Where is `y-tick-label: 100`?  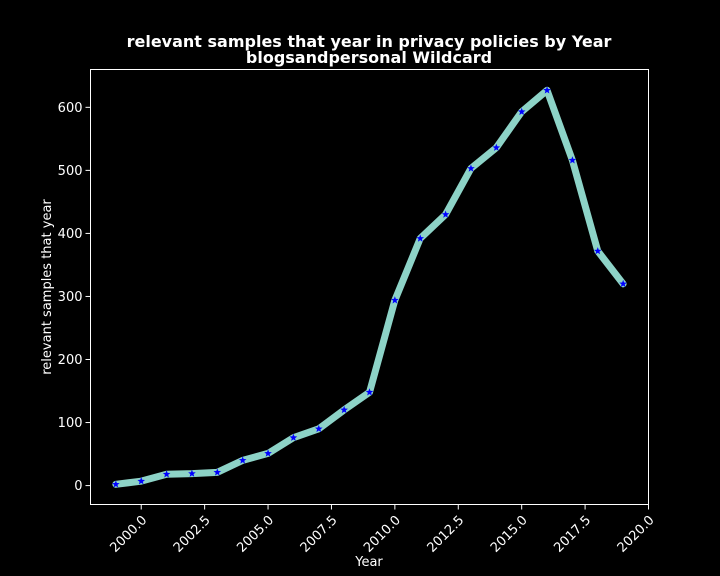 y-tick-label: 100 is located at coordinates (70, 423).